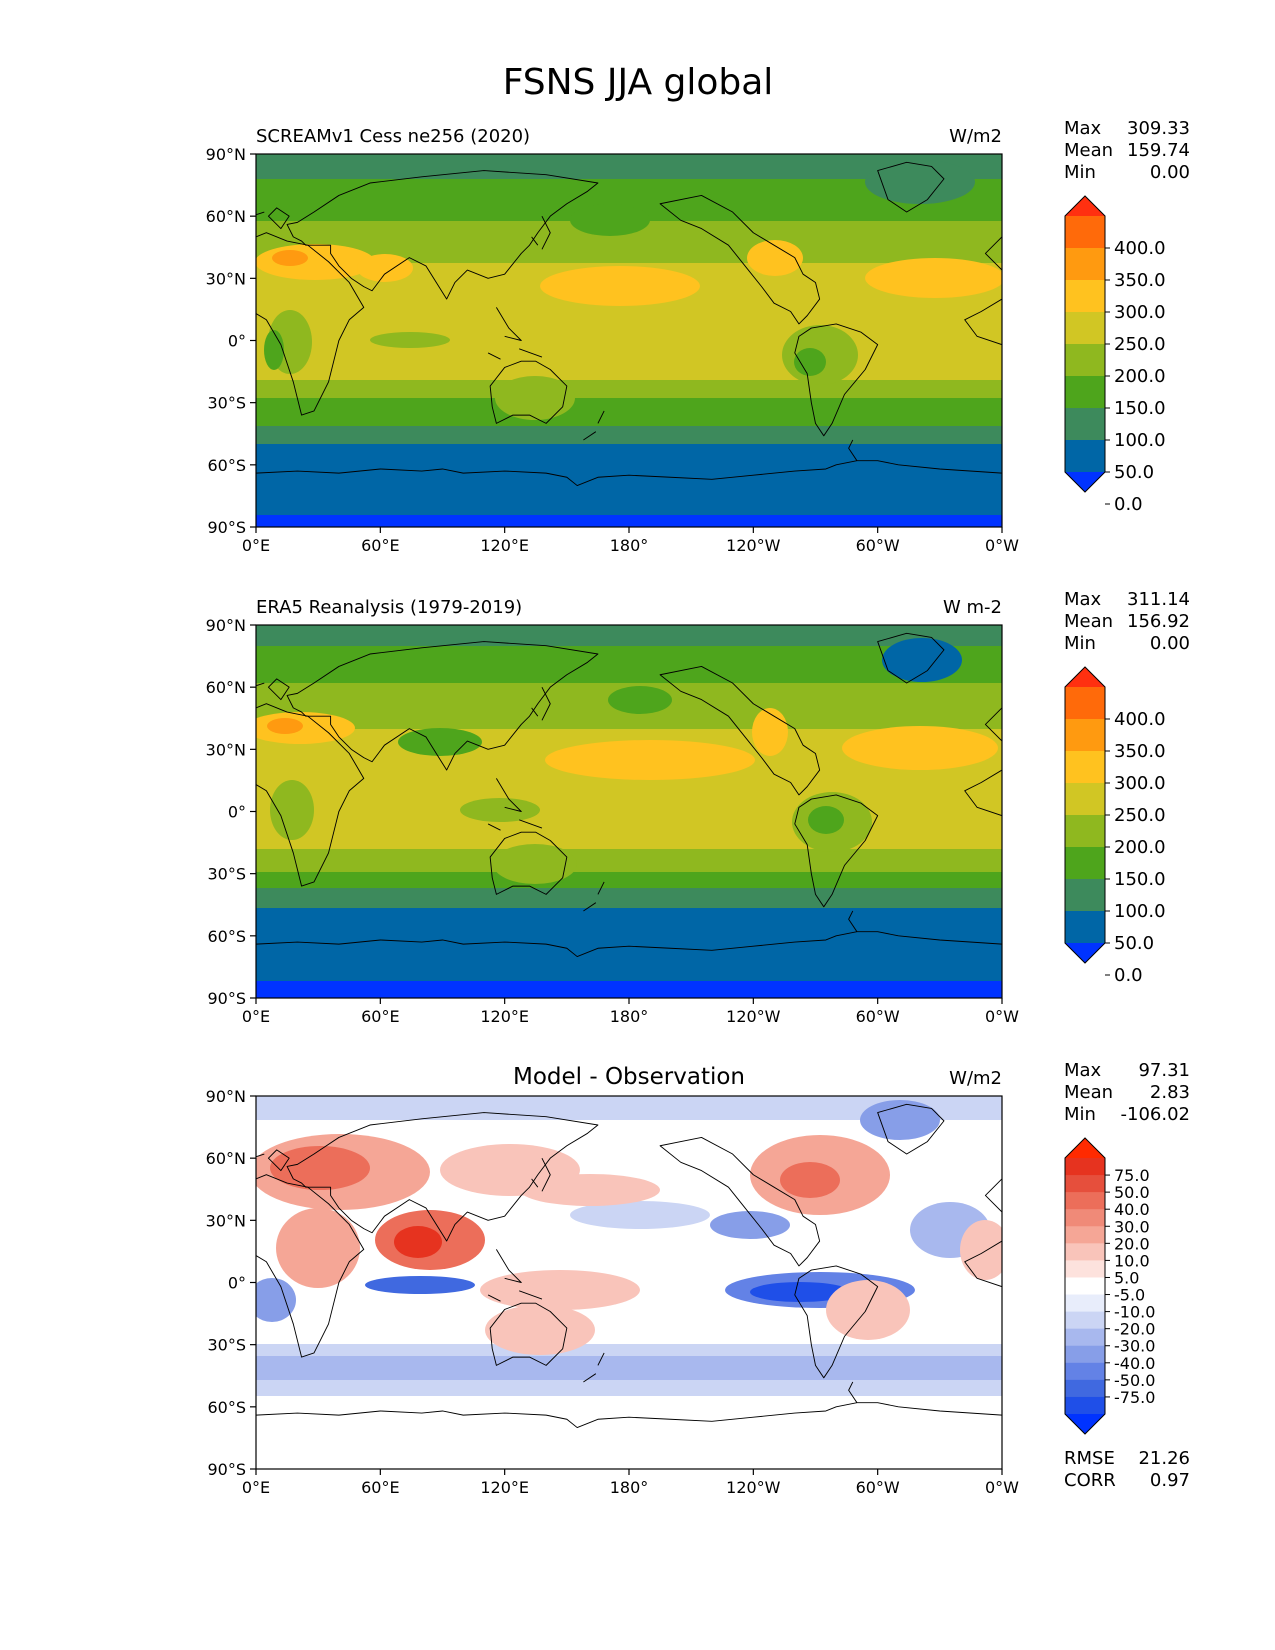 This screenshot has height=1650, width=1275. I want to click on region-amazon-core, so click(810, 362).